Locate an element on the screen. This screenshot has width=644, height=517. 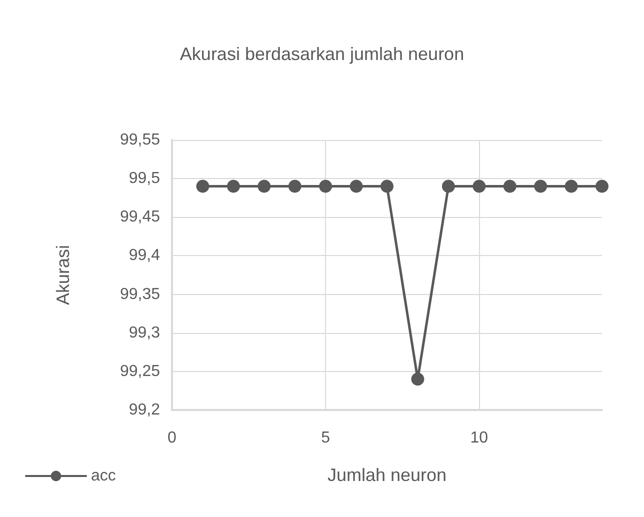
x-axis-title: Jumlah neuron is located at coordinates (387, 475).